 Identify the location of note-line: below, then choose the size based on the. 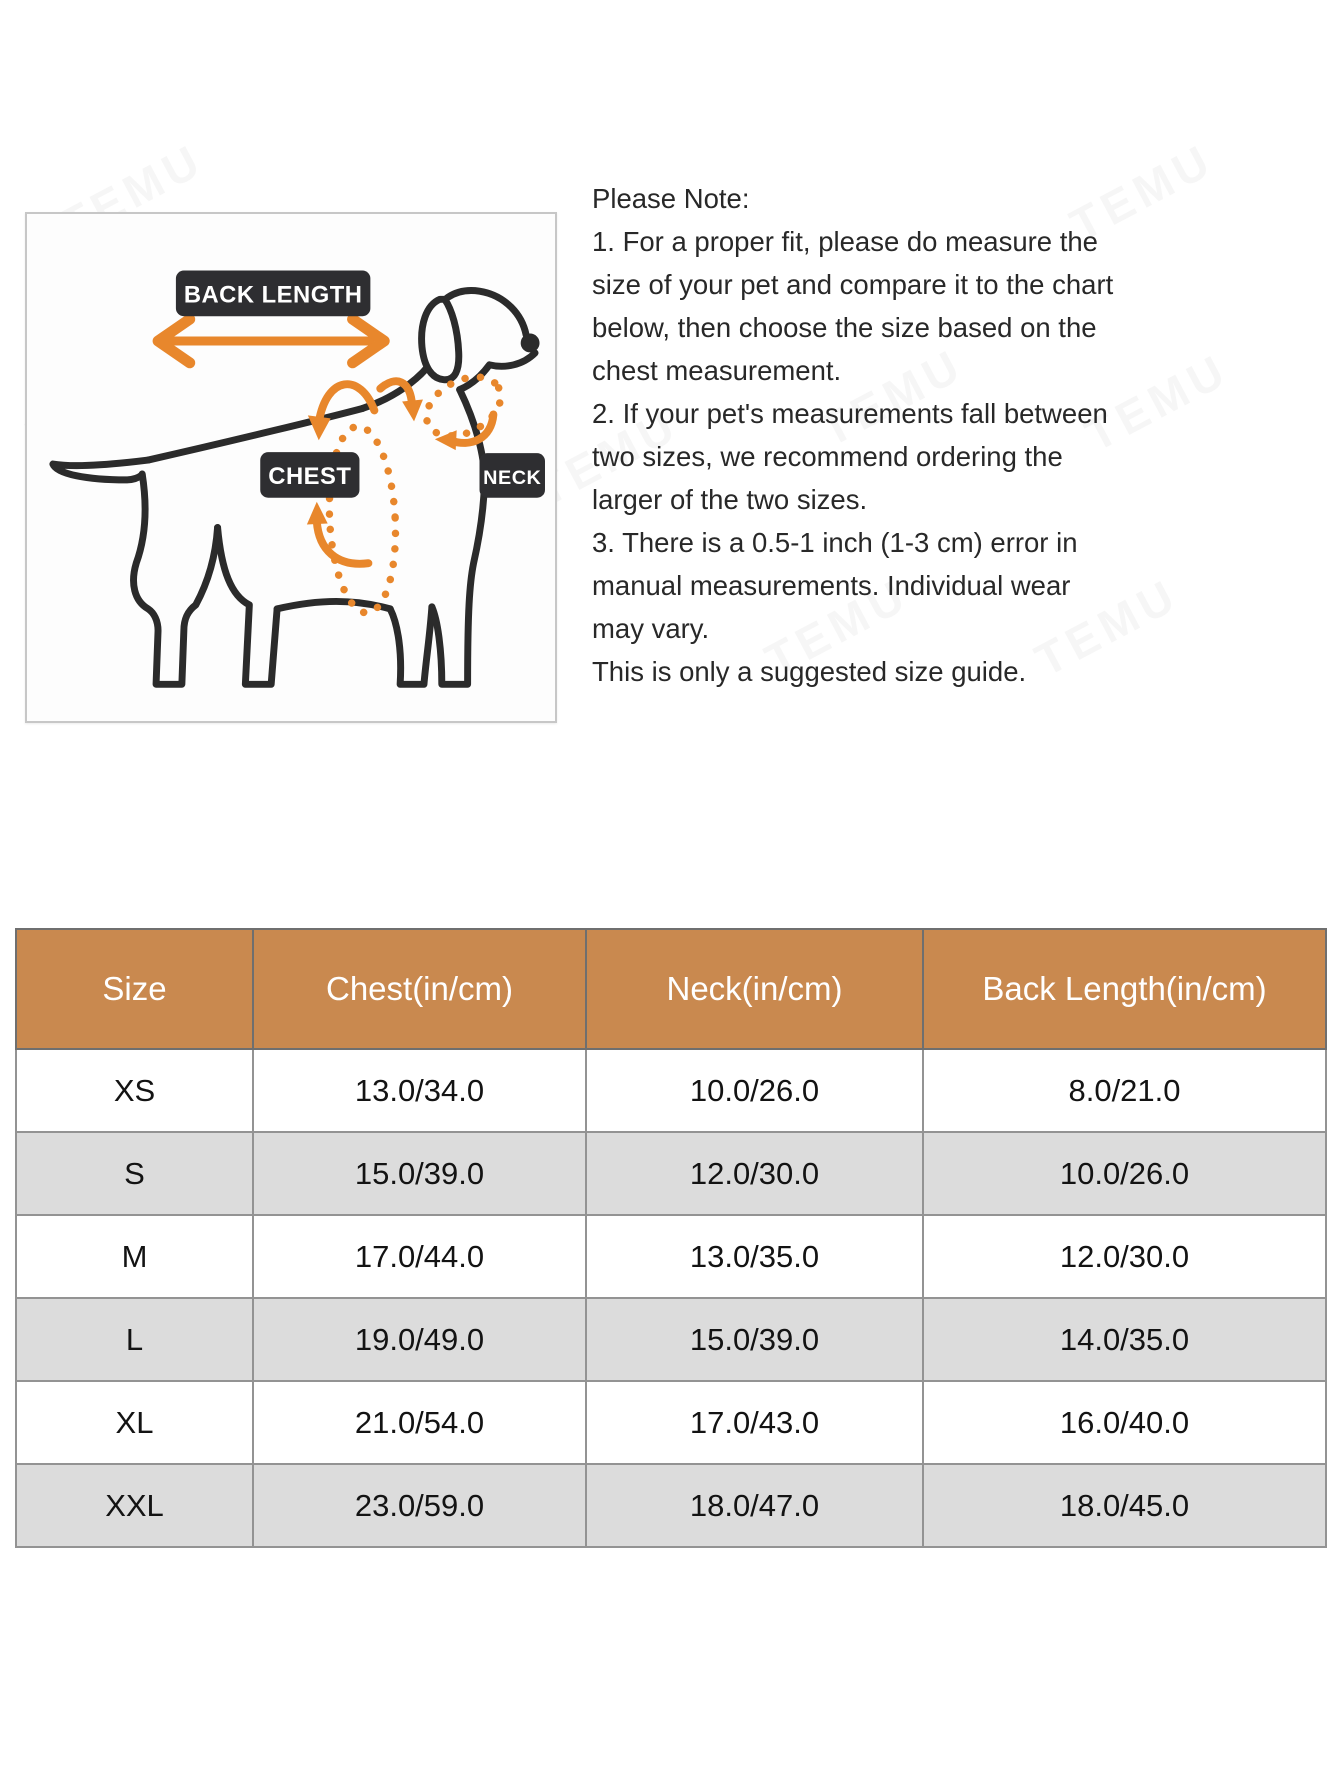
(844, 327).